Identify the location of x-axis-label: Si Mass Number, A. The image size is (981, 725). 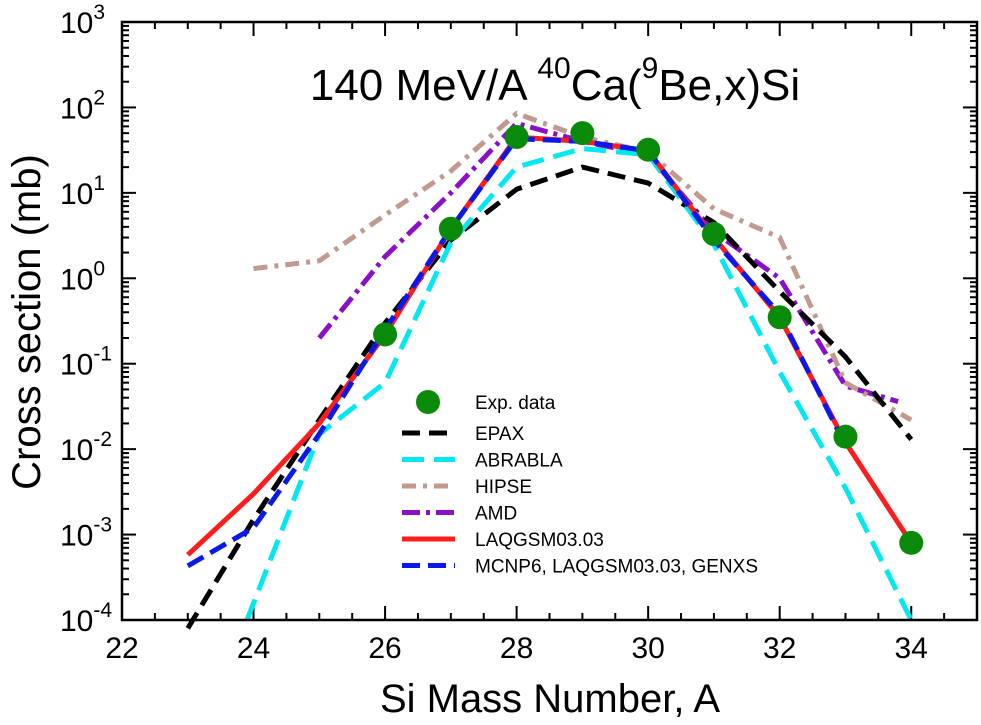
(550, 699).